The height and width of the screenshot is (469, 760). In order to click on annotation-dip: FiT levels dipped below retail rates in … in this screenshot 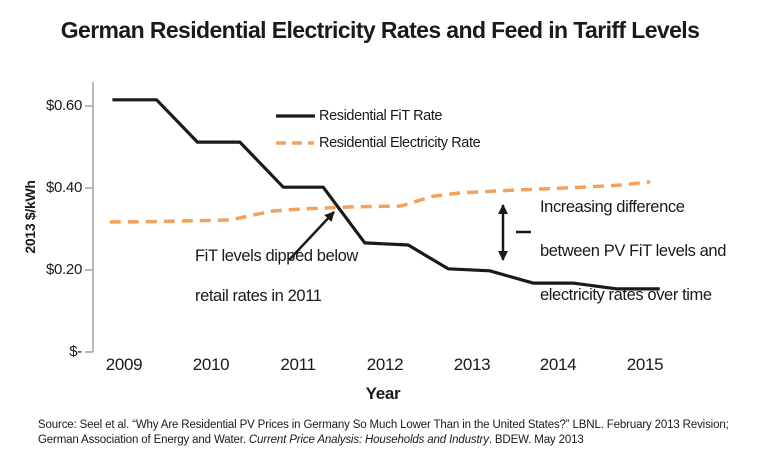, I will do `click(276, 276)`.